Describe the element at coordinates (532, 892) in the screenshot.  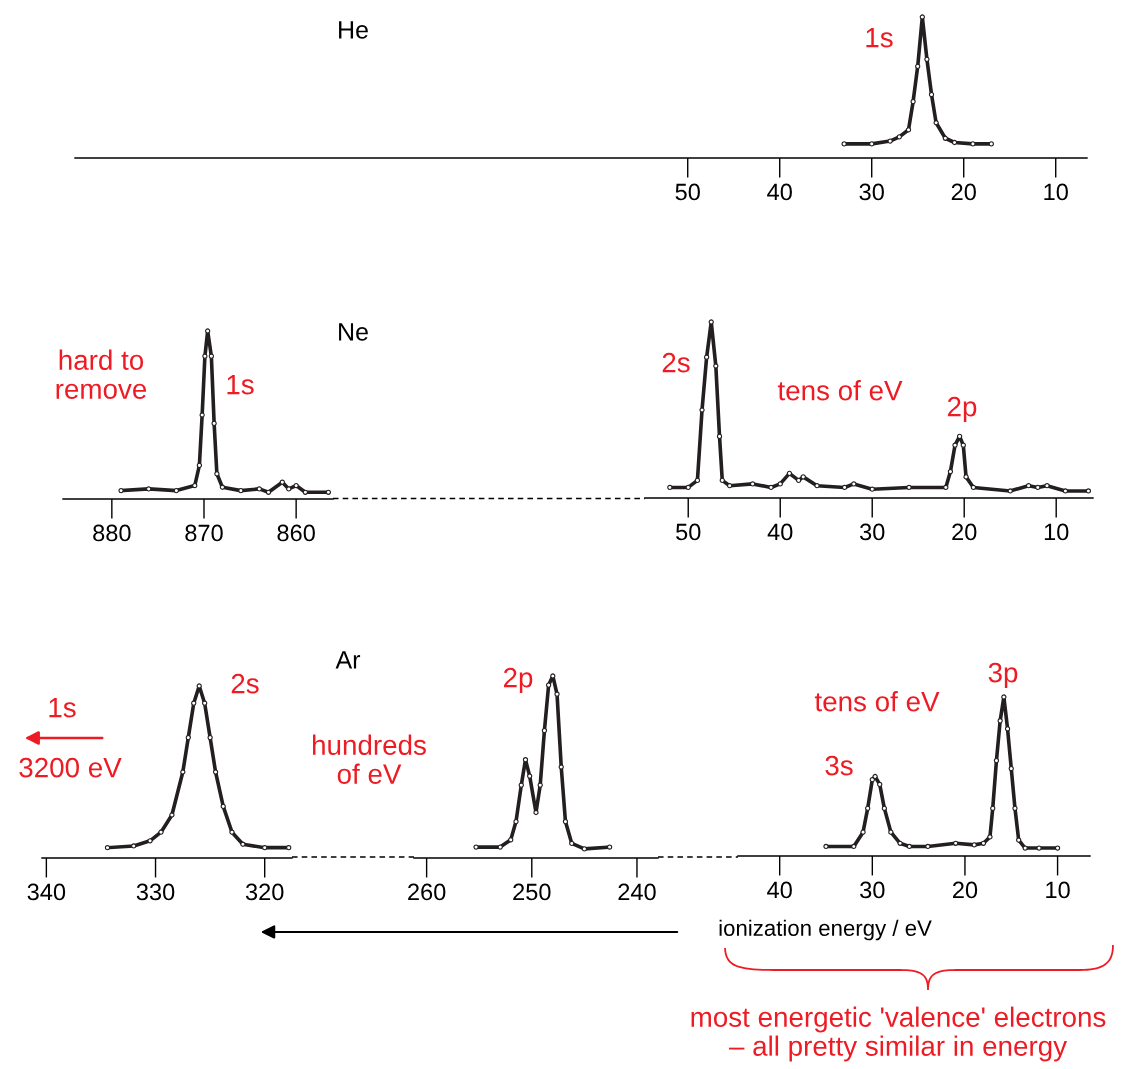
I see `x-tick-label: 250` at that location.